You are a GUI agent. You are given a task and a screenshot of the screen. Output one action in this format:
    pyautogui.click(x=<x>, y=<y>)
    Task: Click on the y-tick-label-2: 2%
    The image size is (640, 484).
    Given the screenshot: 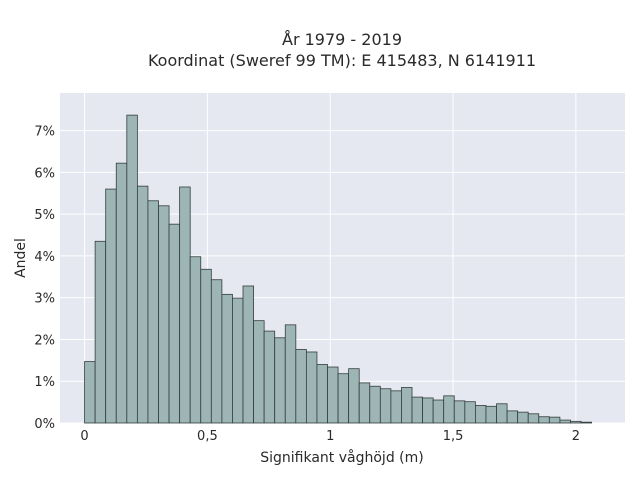 What is the action you would take?
    pyautogui.click(x=44, y=340)
    